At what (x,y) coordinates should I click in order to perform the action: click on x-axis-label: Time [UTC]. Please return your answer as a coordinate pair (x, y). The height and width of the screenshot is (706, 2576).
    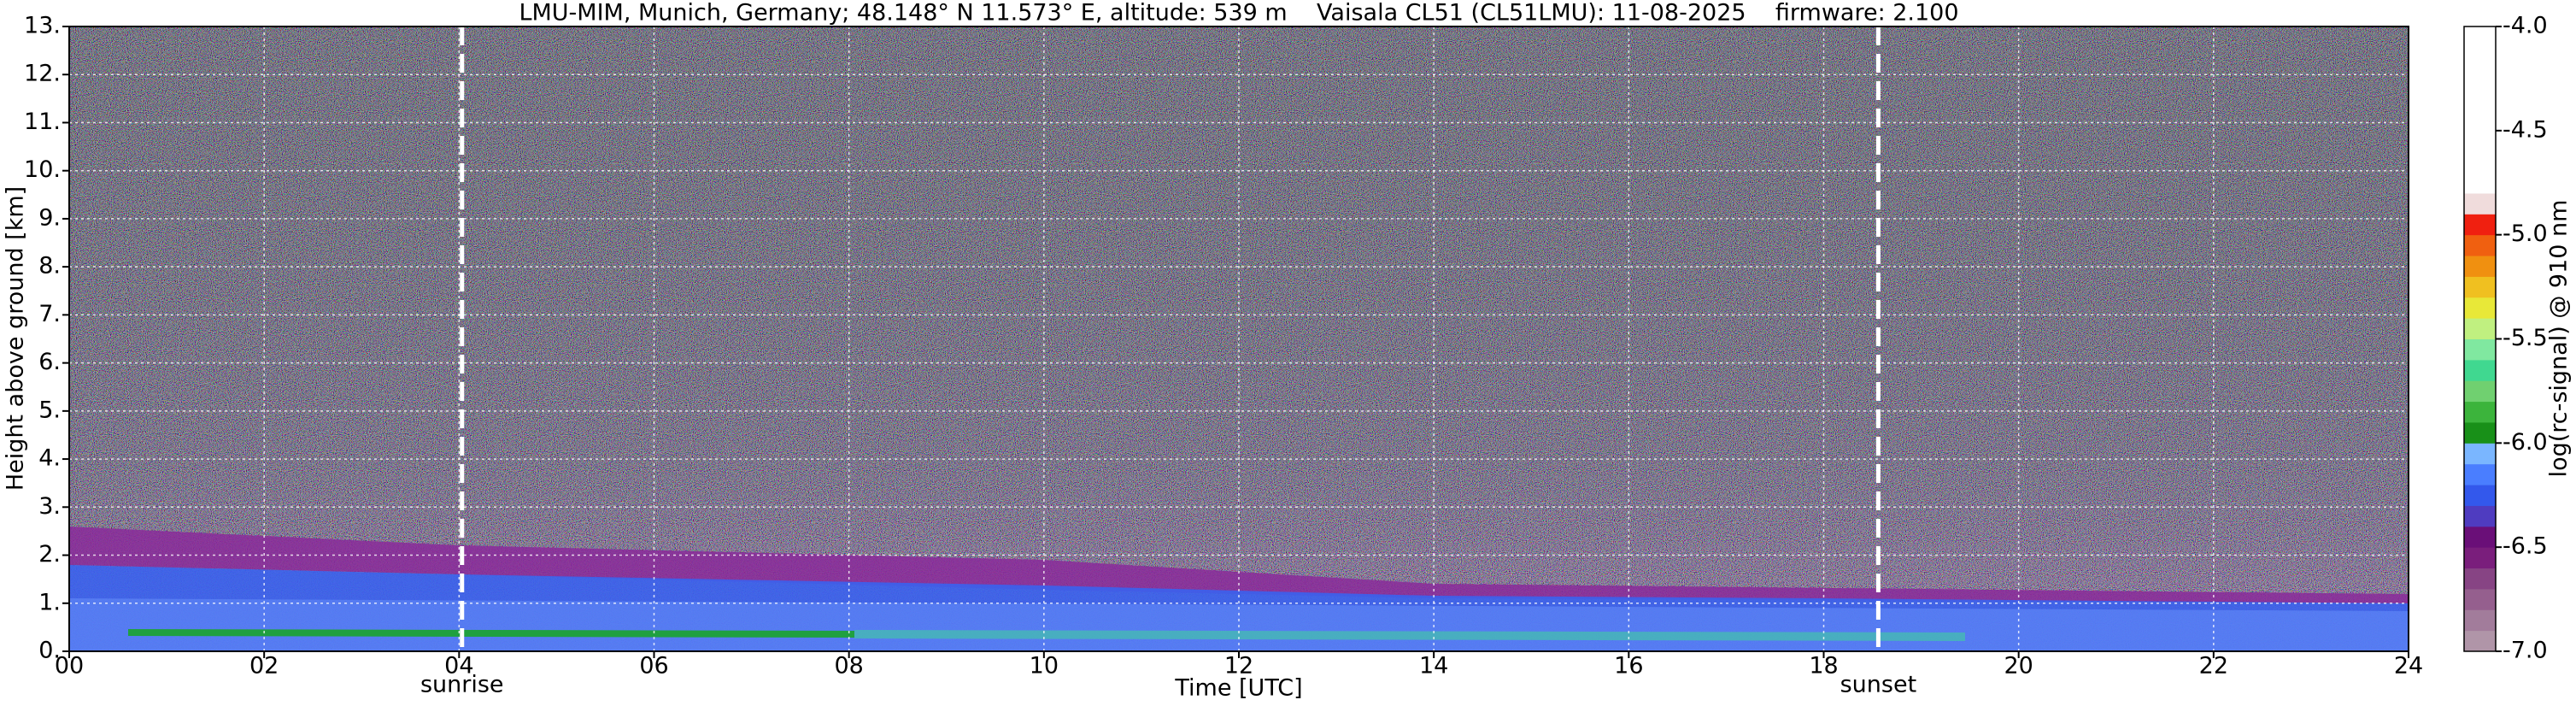
    Looking at the image, I should click on (1238, 688).